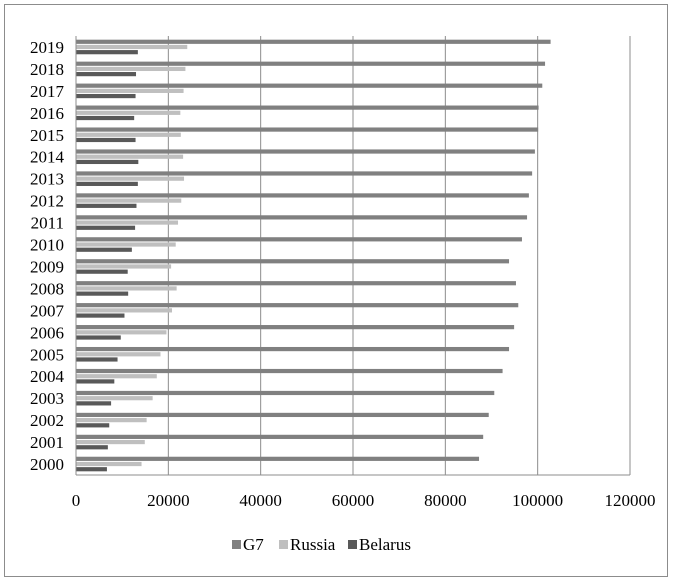 The image size is (673, 582). What do you see at coordinates (278, 458) in the screenshot?
I see `bar-g7-2000` at bounding box center [278, 458].